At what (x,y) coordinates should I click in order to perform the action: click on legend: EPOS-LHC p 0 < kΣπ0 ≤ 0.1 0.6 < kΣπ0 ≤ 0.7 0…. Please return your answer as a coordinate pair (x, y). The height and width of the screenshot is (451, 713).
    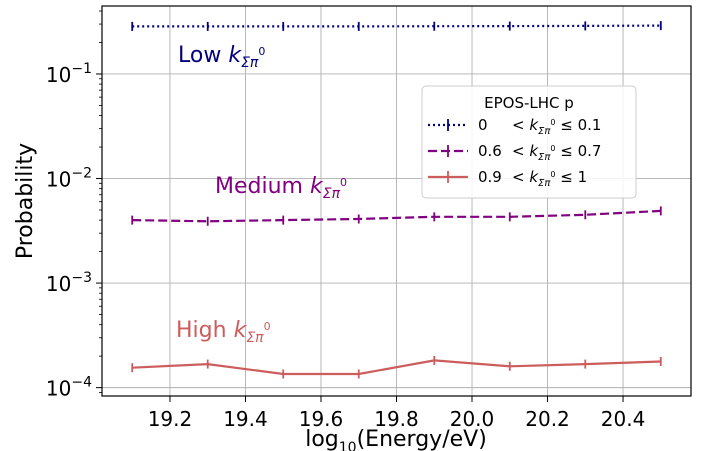
    Looking at the image, I should click on (529, 142).